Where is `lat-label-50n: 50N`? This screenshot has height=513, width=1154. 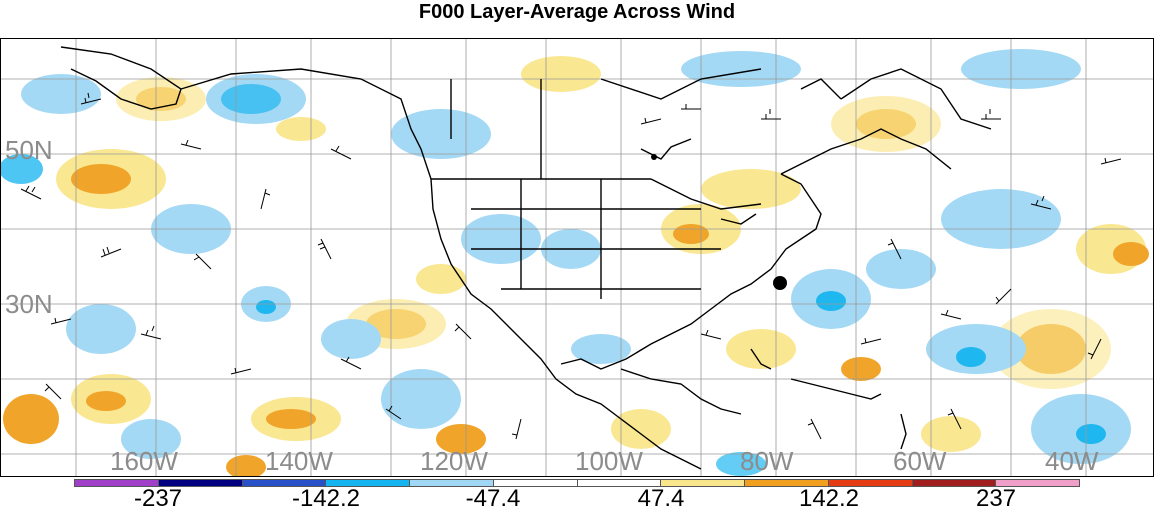 lat-label-50n: 50N is located at coordinates (29, 150).